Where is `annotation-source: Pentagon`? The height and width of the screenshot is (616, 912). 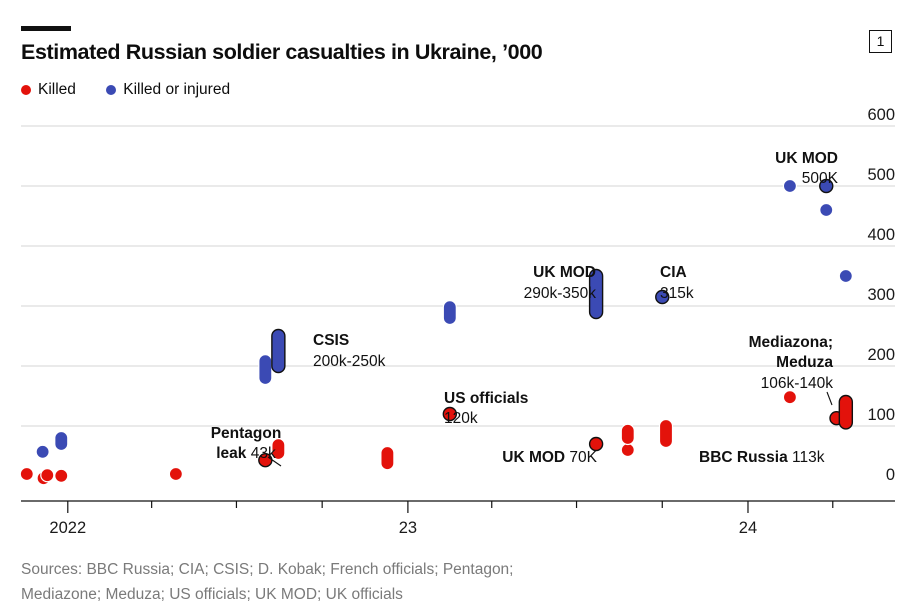
annotation-source: Pentagon is located at coordinates (246, 433).